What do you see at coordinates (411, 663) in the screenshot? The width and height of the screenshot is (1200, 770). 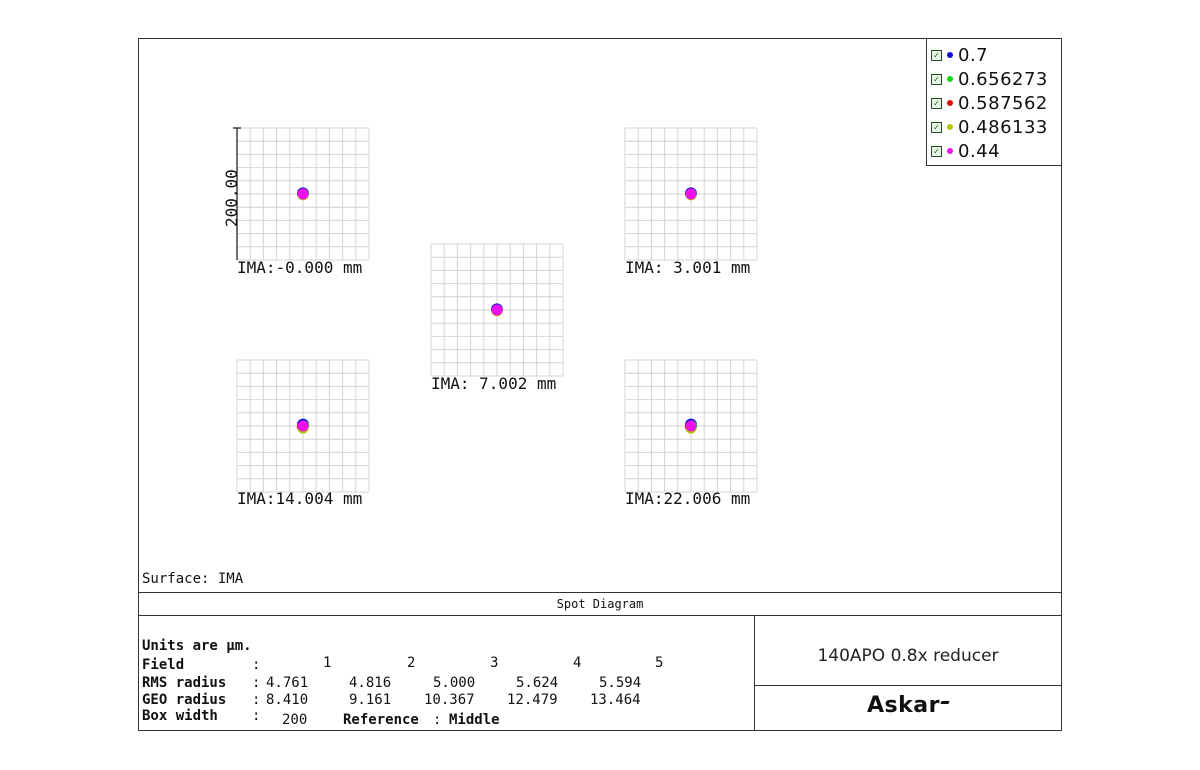 I see `field-value: 2` at bounding box center [411, 663].